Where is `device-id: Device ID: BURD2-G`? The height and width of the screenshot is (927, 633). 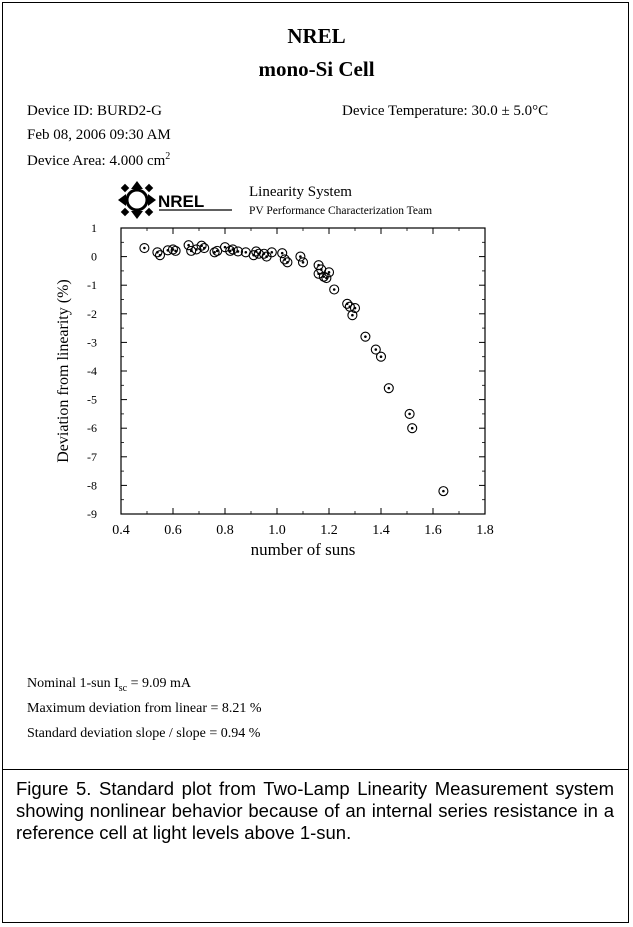 device-id: Device ID: BURD2-G is located at coordinates (94, 111).